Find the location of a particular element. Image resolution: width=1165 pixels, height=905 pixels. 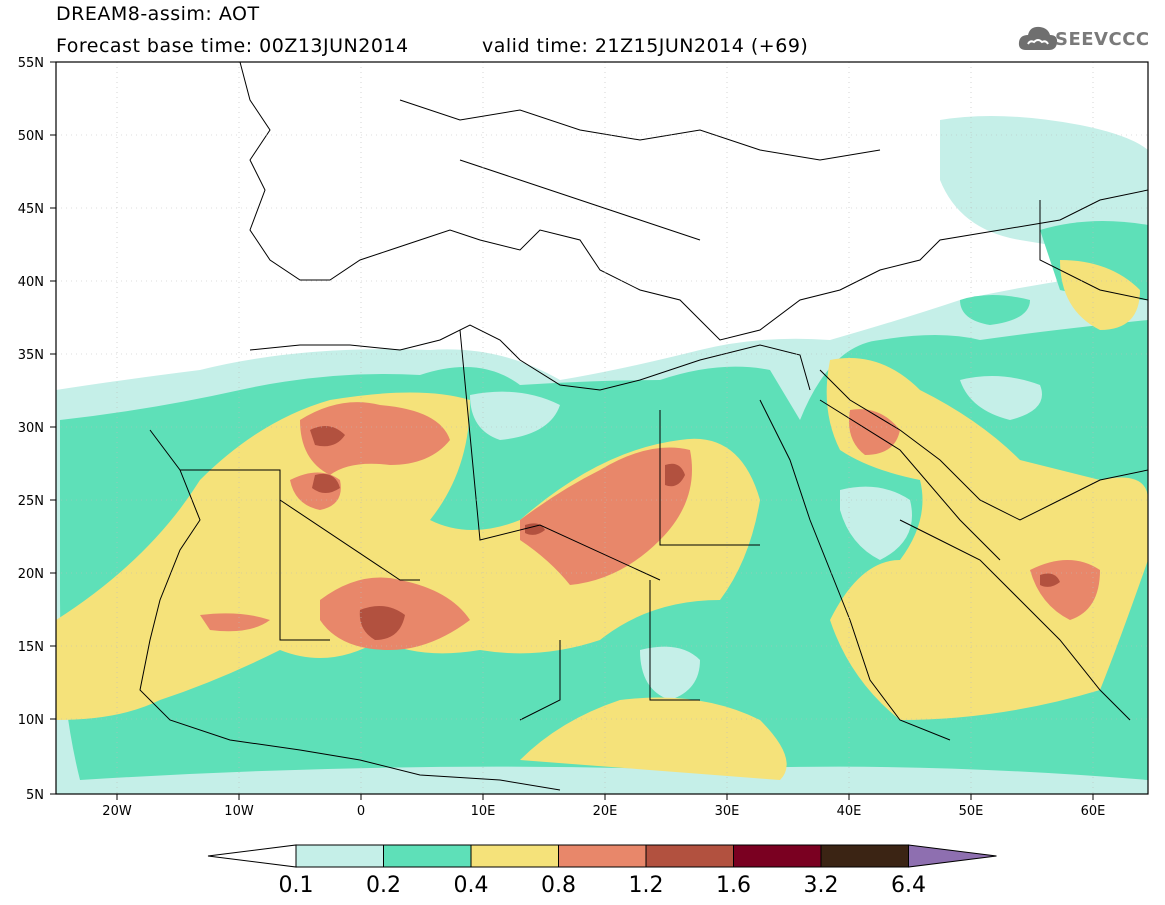

colorbar is located at coordinates (602, 856).